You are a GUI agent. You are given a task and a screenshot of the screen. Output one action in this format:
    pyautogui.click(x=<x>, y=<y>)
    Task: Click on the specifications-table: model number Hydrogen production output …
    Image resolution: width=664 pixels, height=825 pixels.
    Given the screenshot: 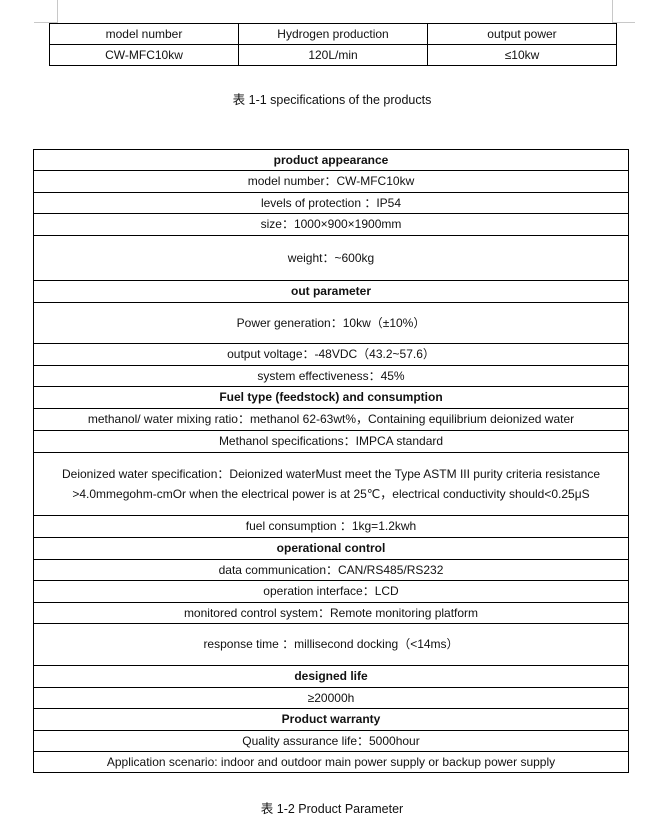 What is the action you would take?
    pyautogui.click(x=333, y=44)
    